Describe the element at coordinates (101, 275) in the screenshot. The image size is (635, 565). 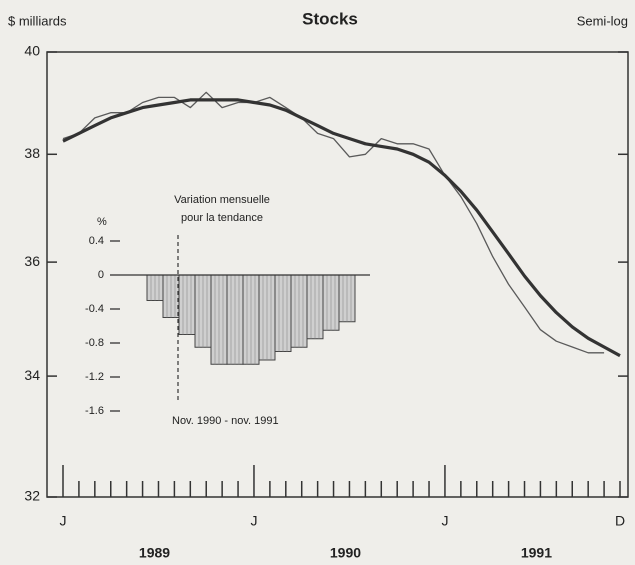
I see `inset-y-tick-label: 0` at that location.